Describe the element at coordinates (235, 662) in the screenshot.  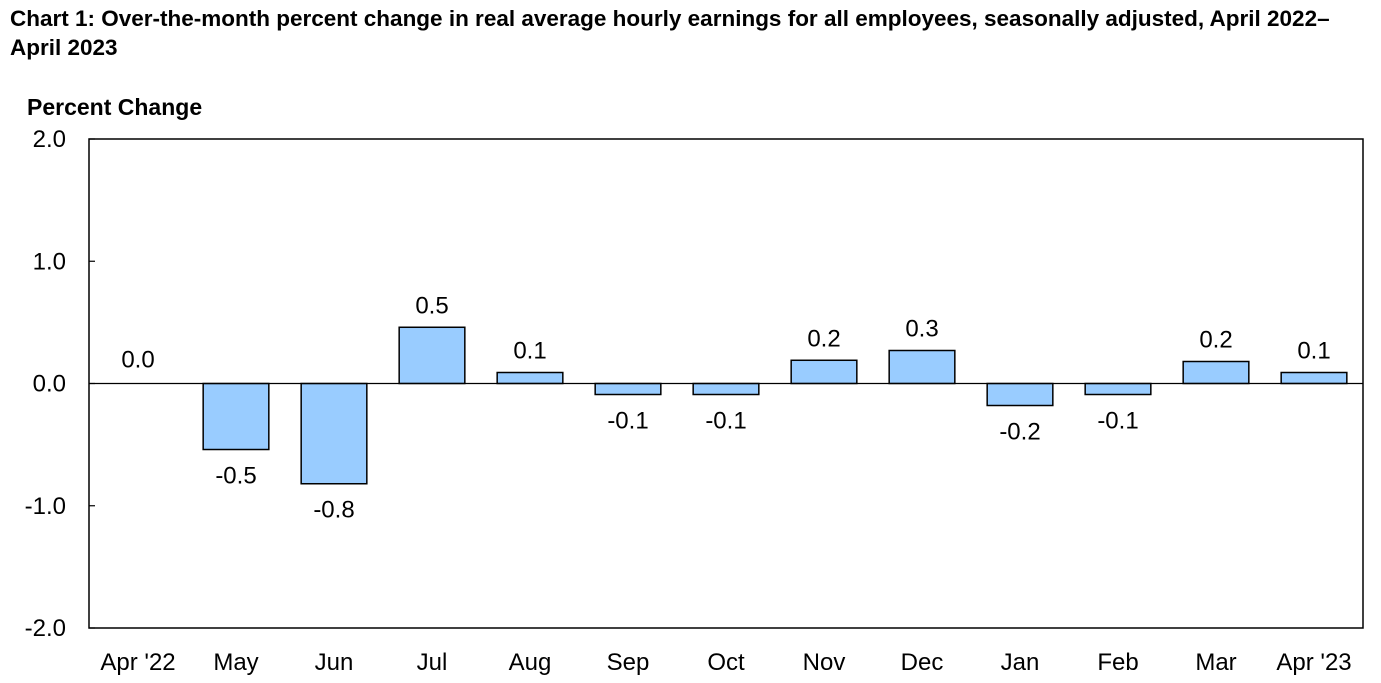
I see `x-tick-label: May` at that location.